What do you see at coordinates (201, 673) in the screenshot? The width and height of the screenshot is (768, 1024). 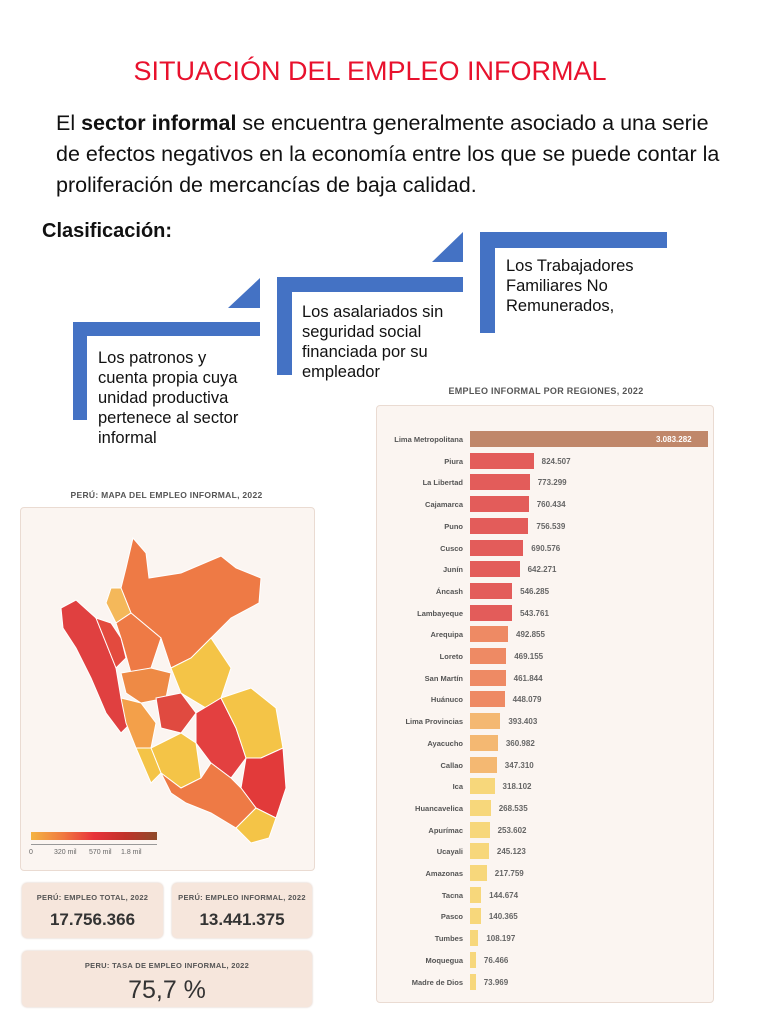 I see `region-ucayali` at bounding box center [201, 673].